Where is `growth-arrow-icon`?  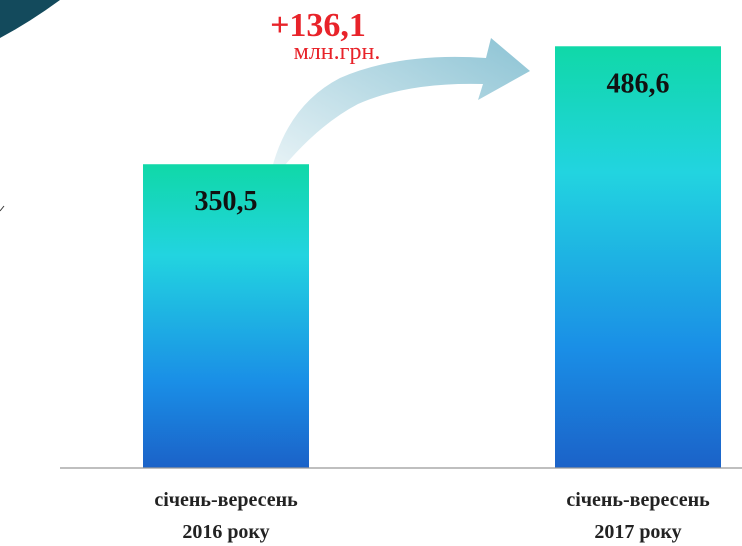
growth-arrow-icon is located at coordinates (399, 112).